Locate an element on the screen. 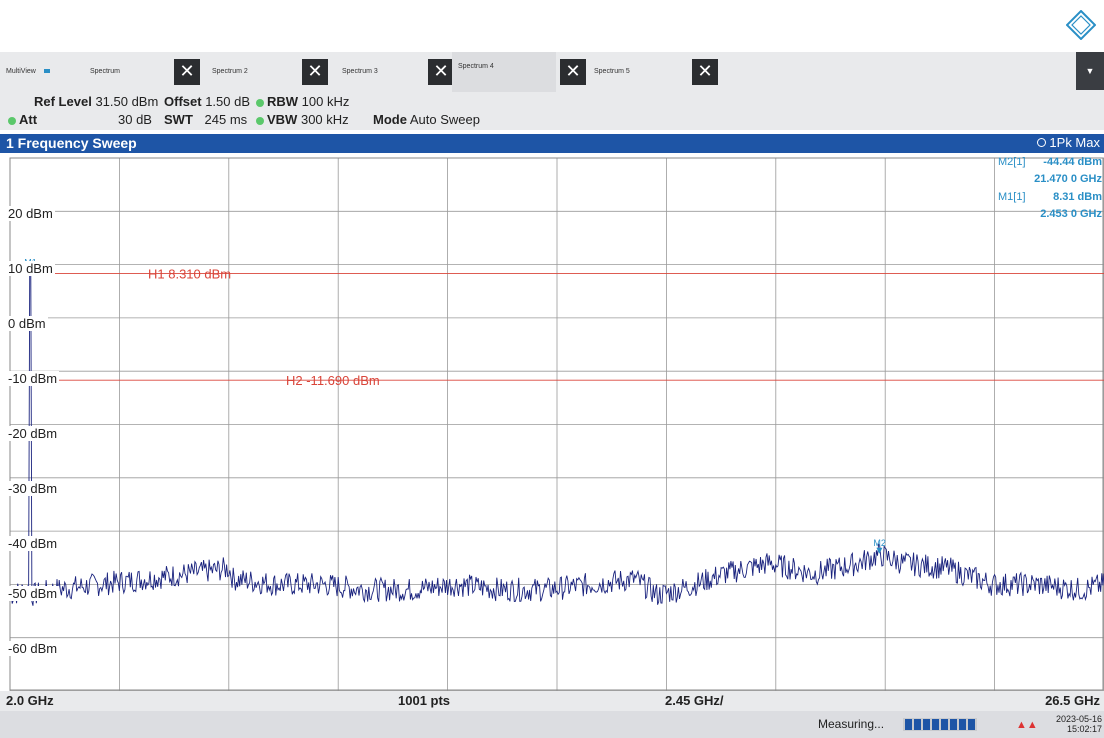  close-tab-spectrum-3-icon: ✕ is located at coordinates (441, 72).